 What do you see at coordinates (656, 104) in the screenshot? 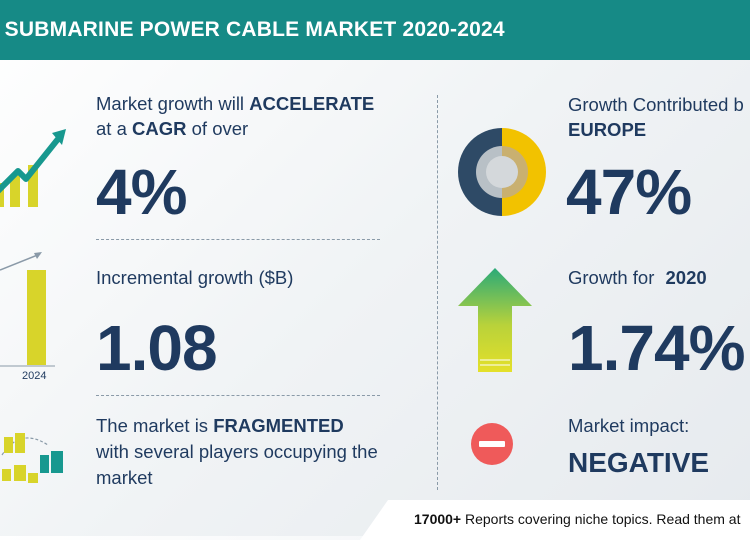
I see `region-label: Growth Contributed b` at bounding box center [656, 104].